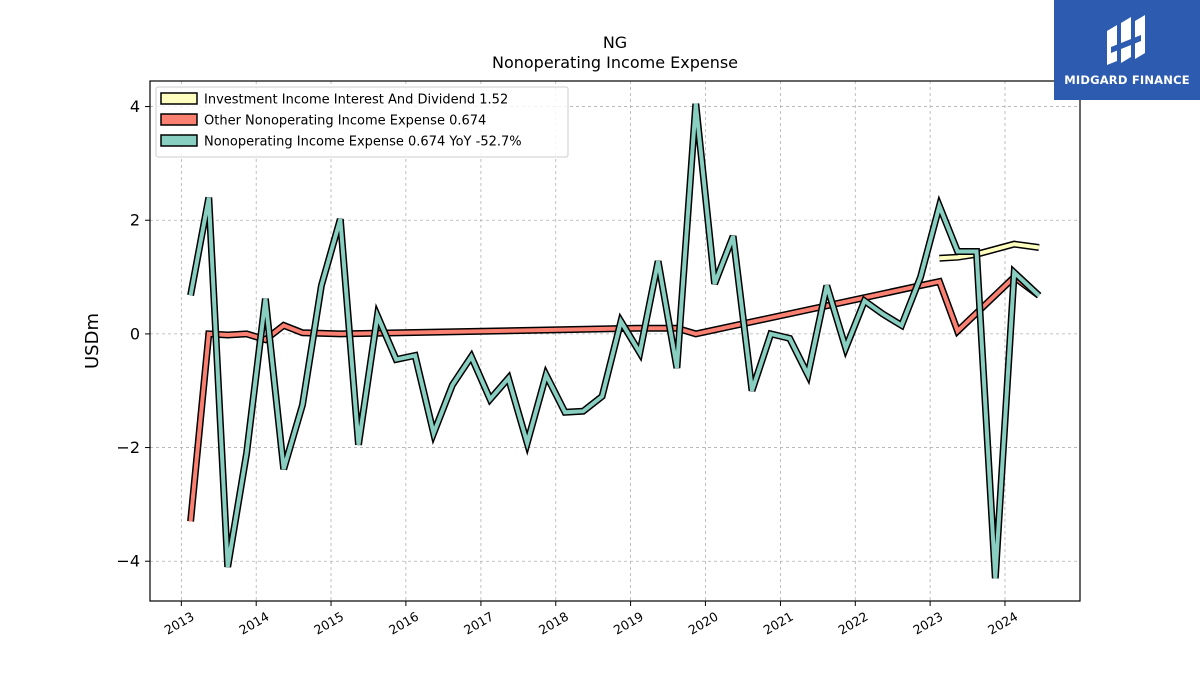  Describe the element at coordinates (615, 42) in the screenshot. I see `chart-title: NG` at that location.